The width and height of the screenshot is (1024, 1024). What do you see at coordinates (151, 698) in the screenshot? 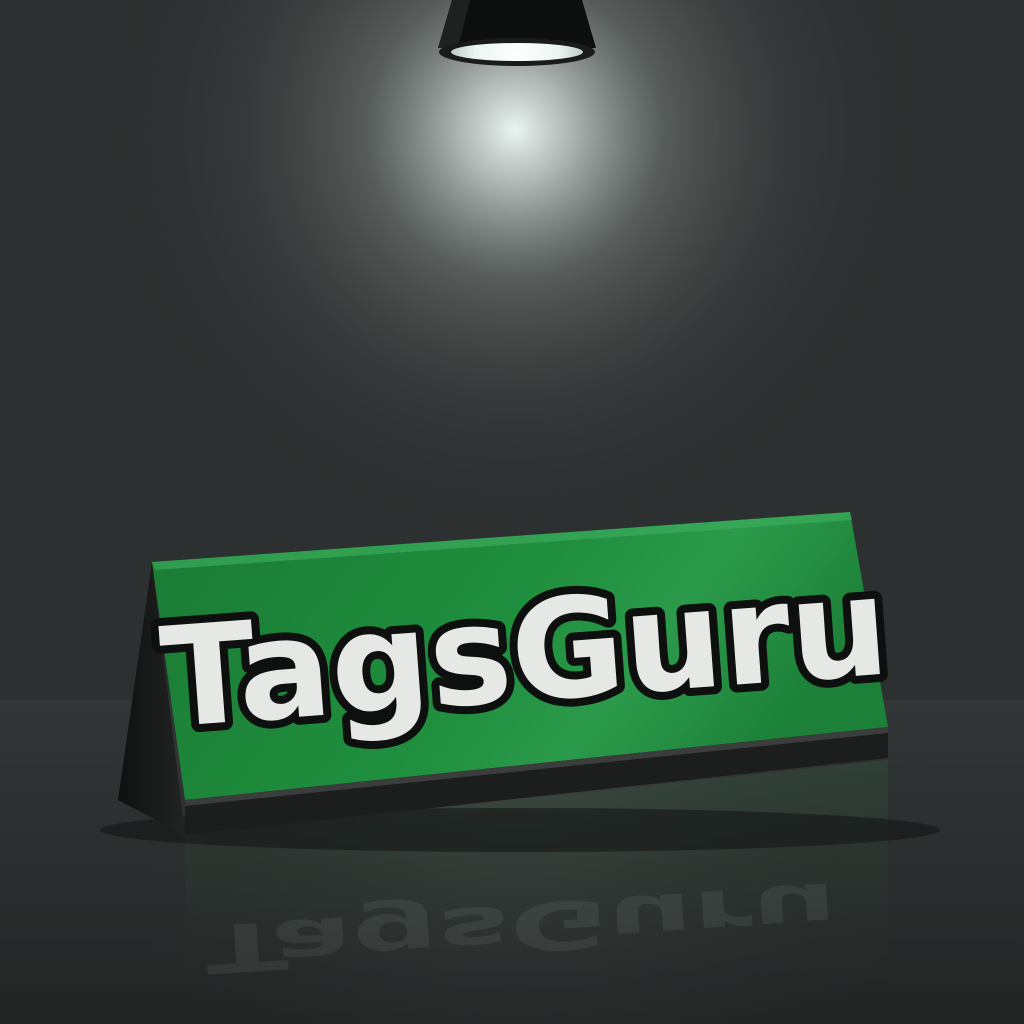
I see `sign-side` at bounding box center [151, 698].